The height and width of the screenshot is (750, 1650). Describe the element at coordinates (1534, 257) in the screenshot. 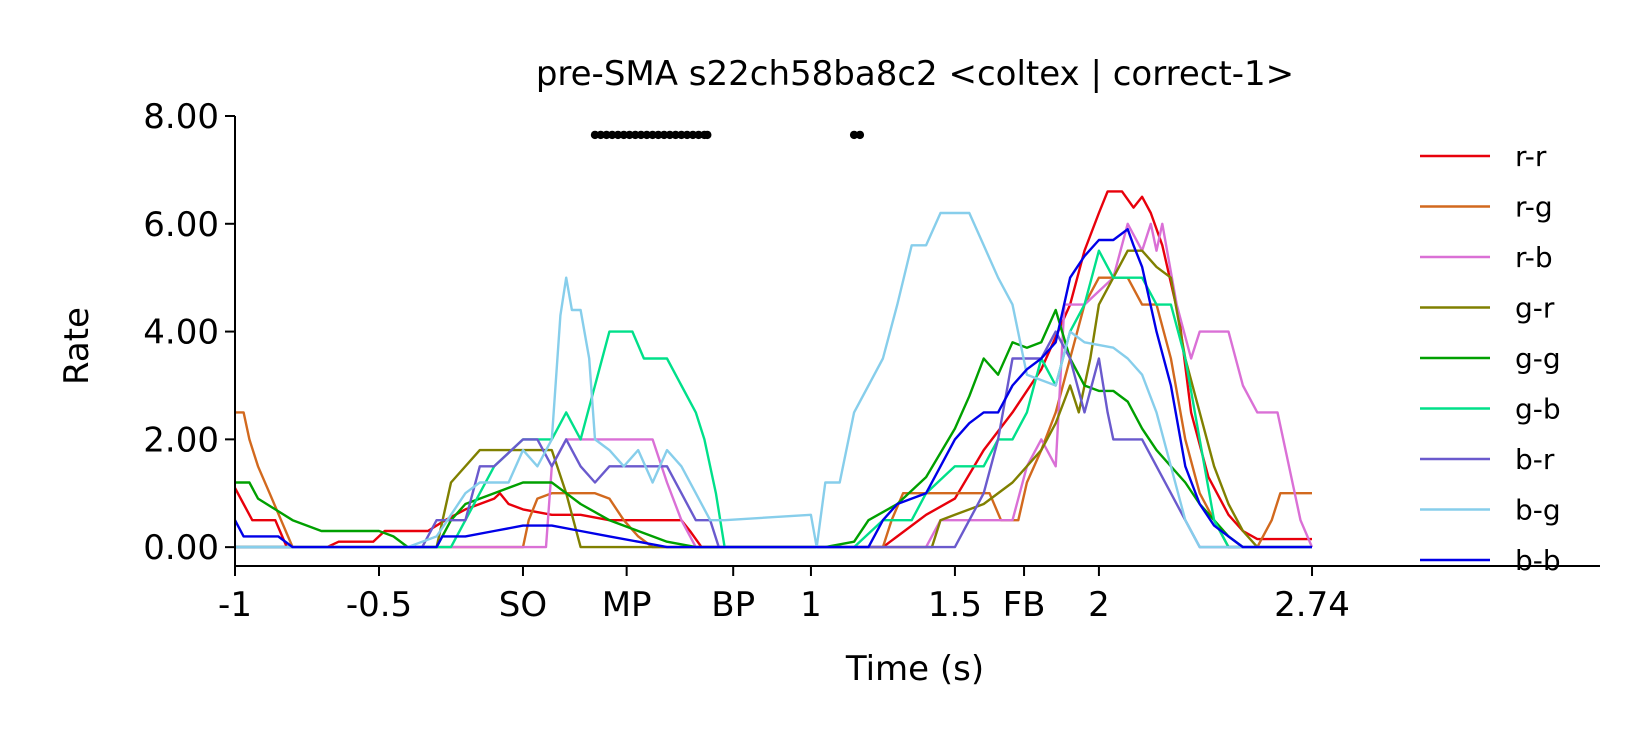

I see `legend-label-r-b: r-b` at that location.